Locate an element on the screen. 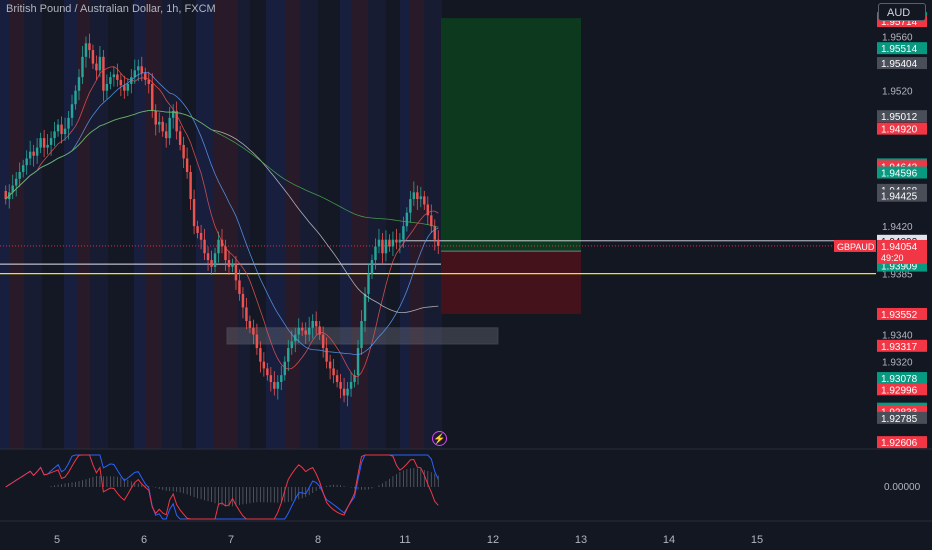 This screenshot has height=550, width=932. price-label-green: 1.95514 is located at coordinates (902, 48).